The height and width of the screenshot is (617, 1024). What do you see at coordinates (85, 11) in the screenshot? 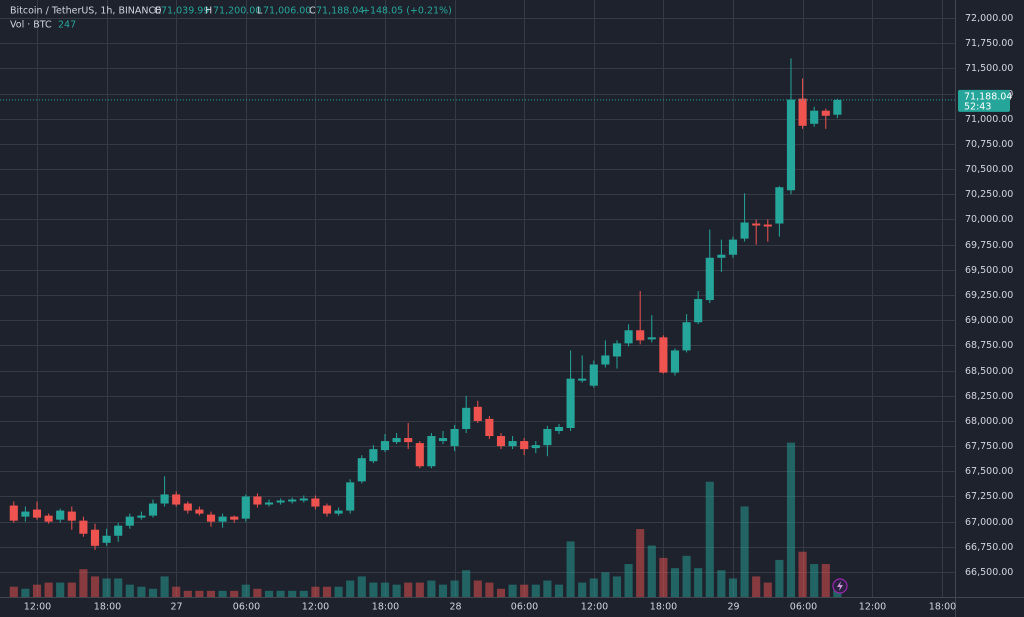
I see `symbol: Bitcoin / TetherUS, 1h, BINANCE` at bounding box center [85, 11].